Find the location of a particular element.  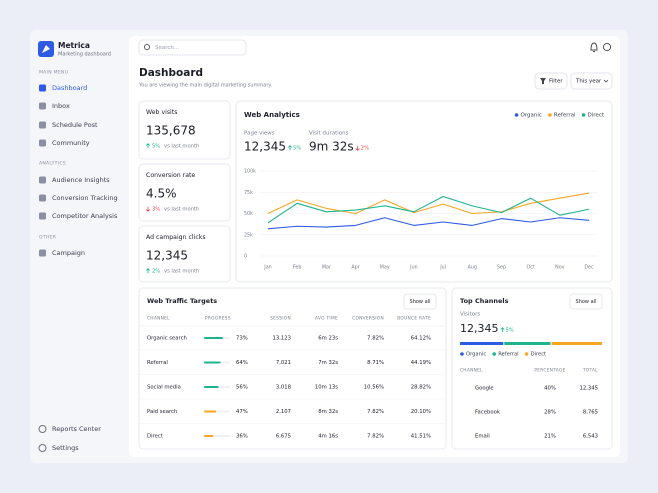

column-header: TOTAL is located at coordinates (590, 371).